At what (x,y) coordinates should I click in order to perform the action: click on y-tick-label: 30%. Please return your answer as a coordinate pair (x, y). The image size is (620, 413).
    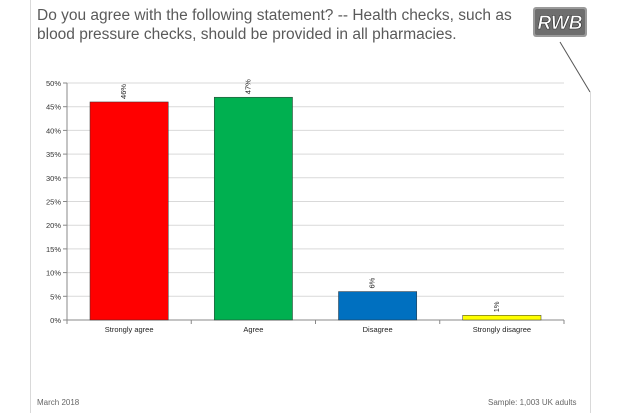
    Looking at the image, I should click on (53, 178).